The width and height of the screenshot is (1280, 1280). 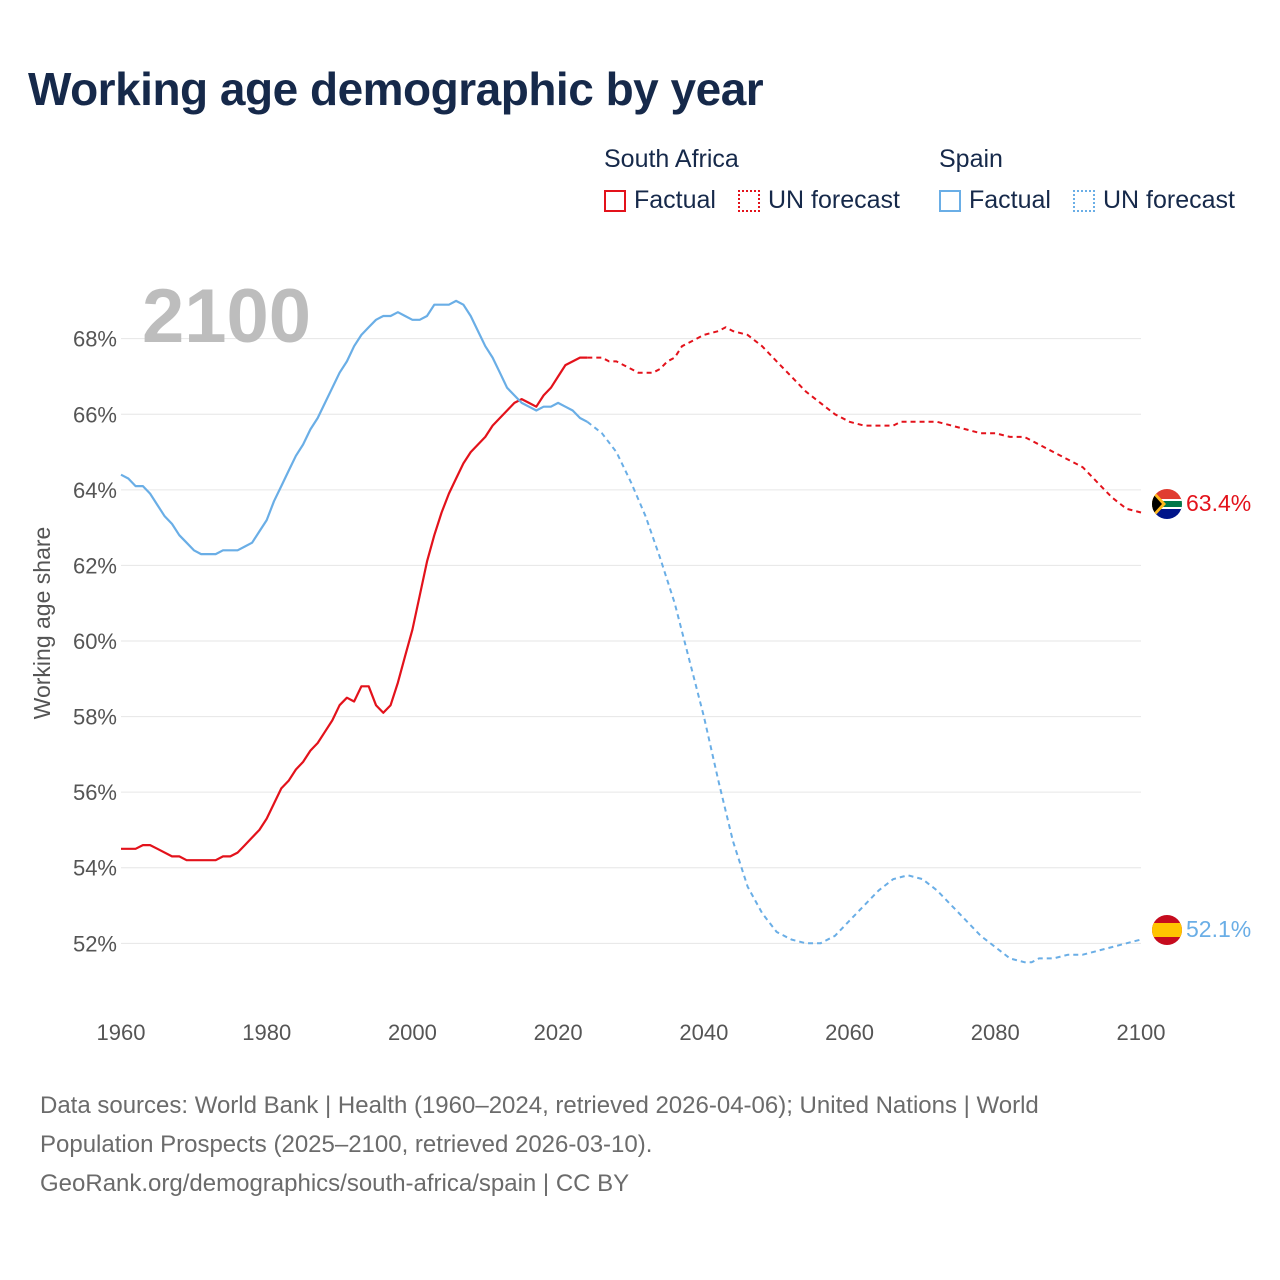 What do you see at coordinates (849, 1032) in the screenshot?
I see `x-tick-label: 2060` at bounding box center [849, 1032].